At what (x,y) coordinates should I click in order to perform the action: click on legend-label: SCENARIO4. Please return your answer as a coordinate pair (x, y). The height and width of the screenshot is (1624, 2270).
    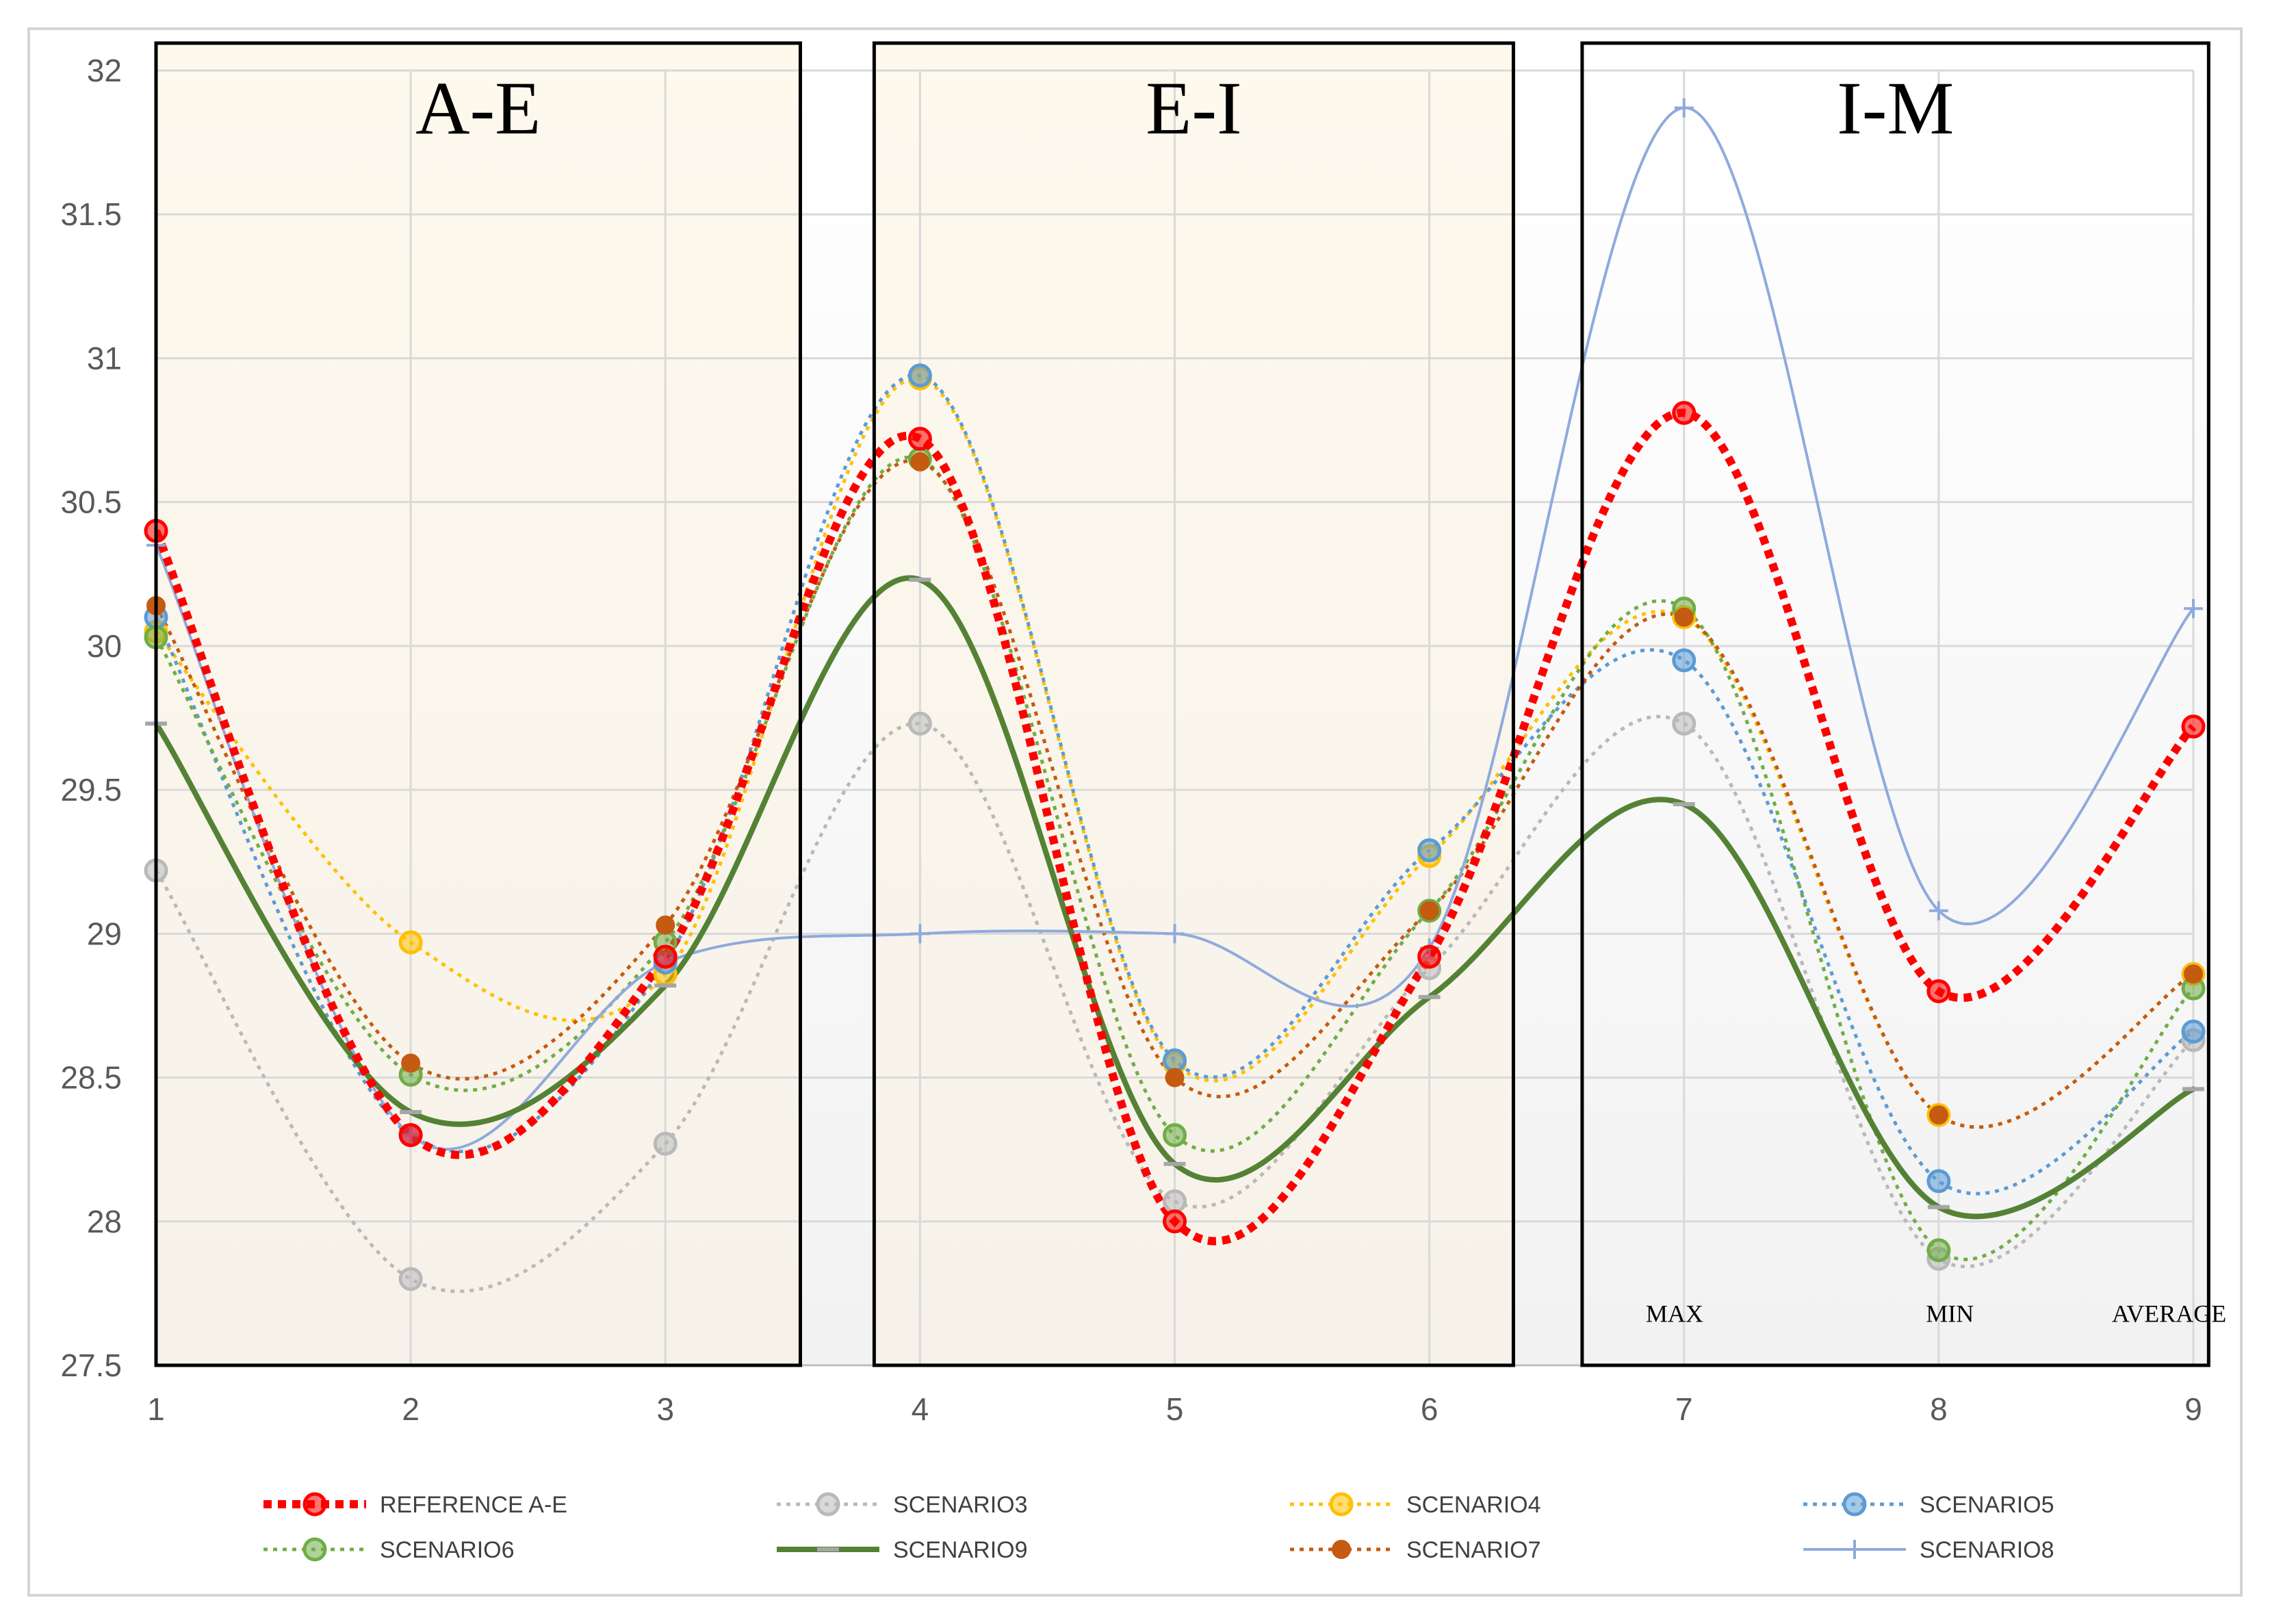
    Looking at the image, I should click on (1473, 1505).